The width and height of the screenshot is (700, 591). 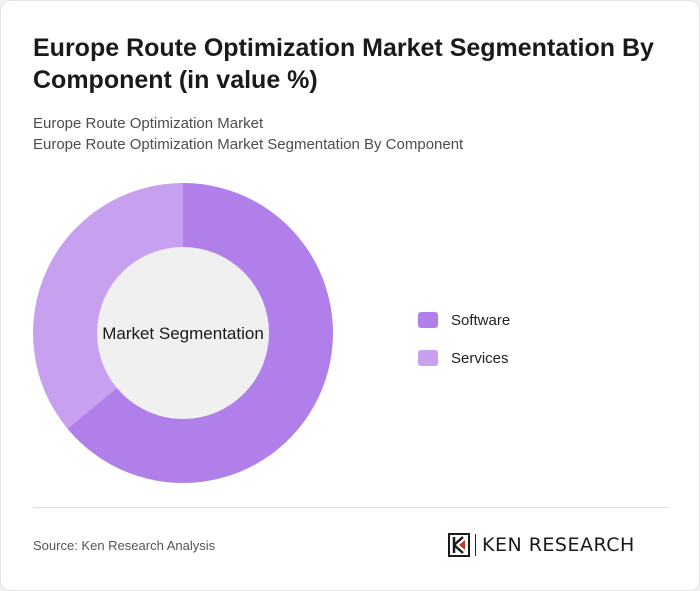 What do you see at coordinates (148, 123) in the screenshot?
I see `chart-subtitle-market: Europe Route Optimization Market` at bounding box center [148, 123].